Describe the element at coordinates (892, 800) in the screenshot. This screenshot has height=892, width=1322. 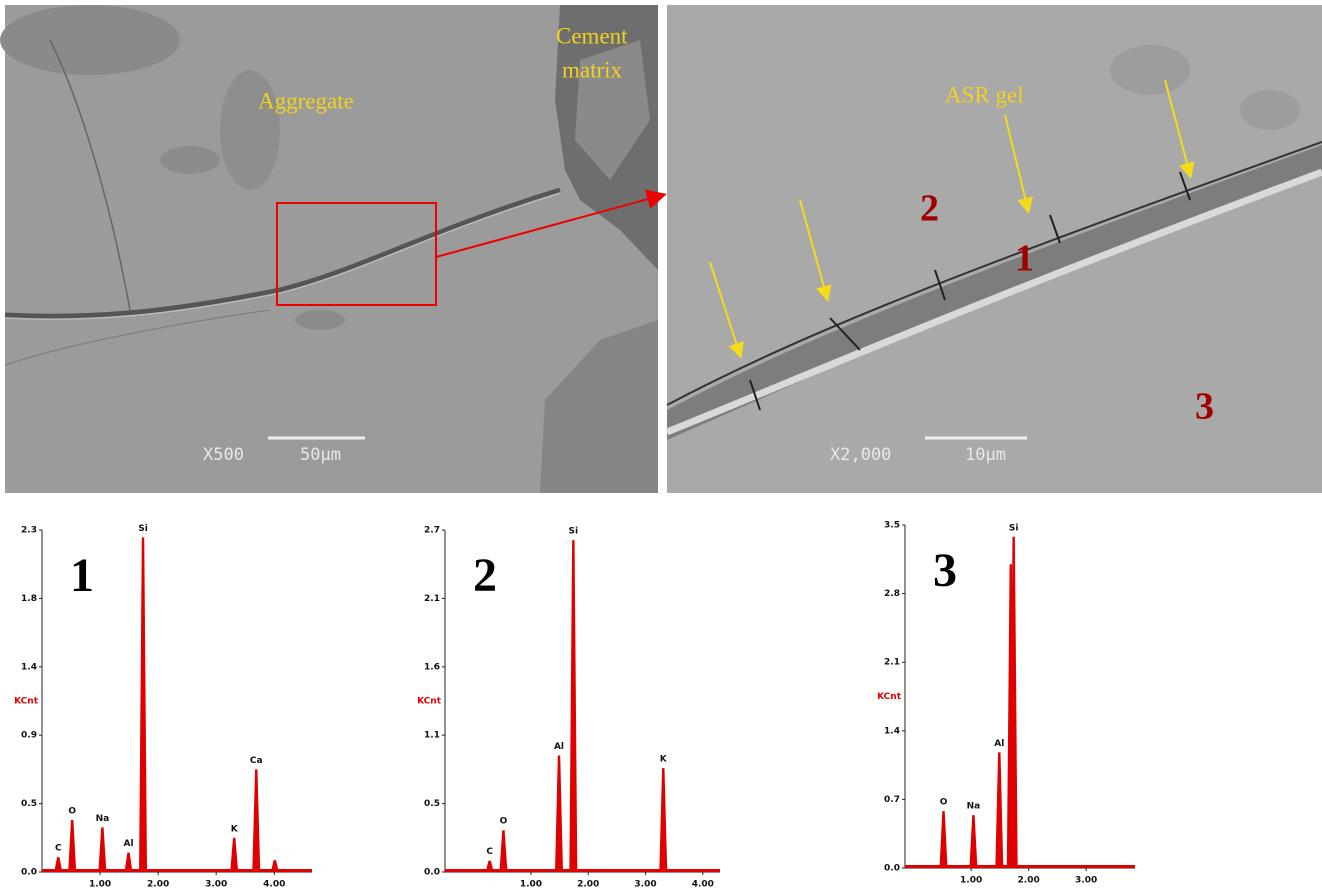
I see `y-tick-label: 0.7` at that location.